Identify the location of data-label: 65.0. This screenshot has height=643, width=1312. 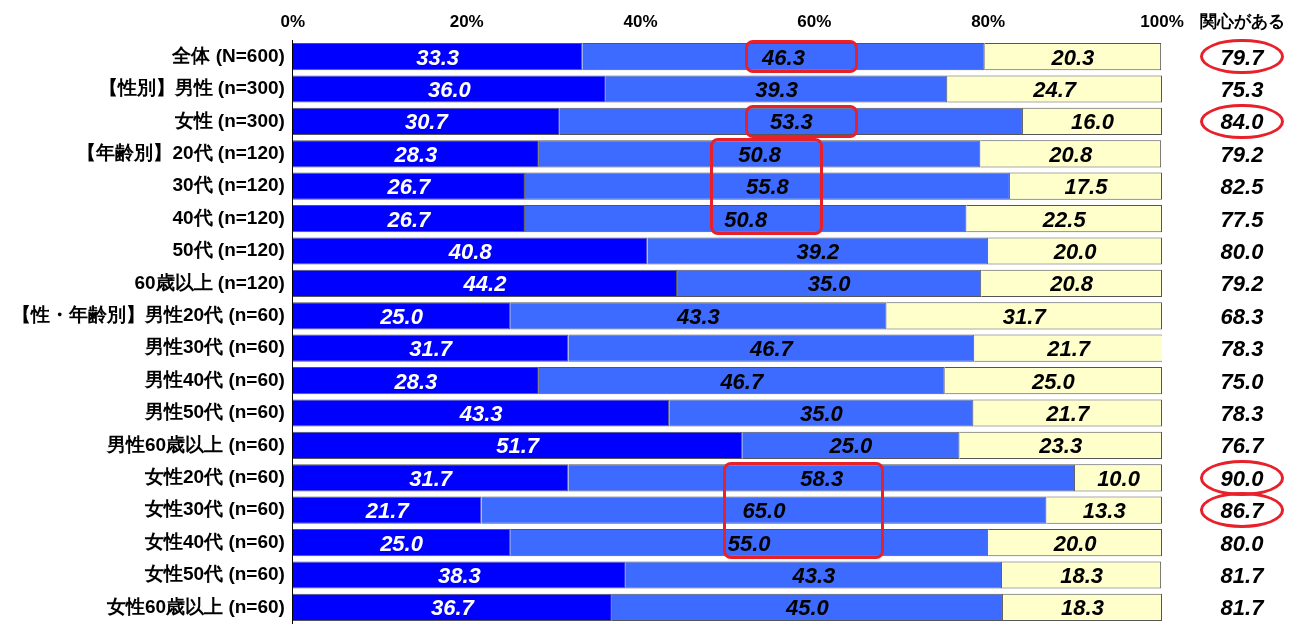
(764, 511).